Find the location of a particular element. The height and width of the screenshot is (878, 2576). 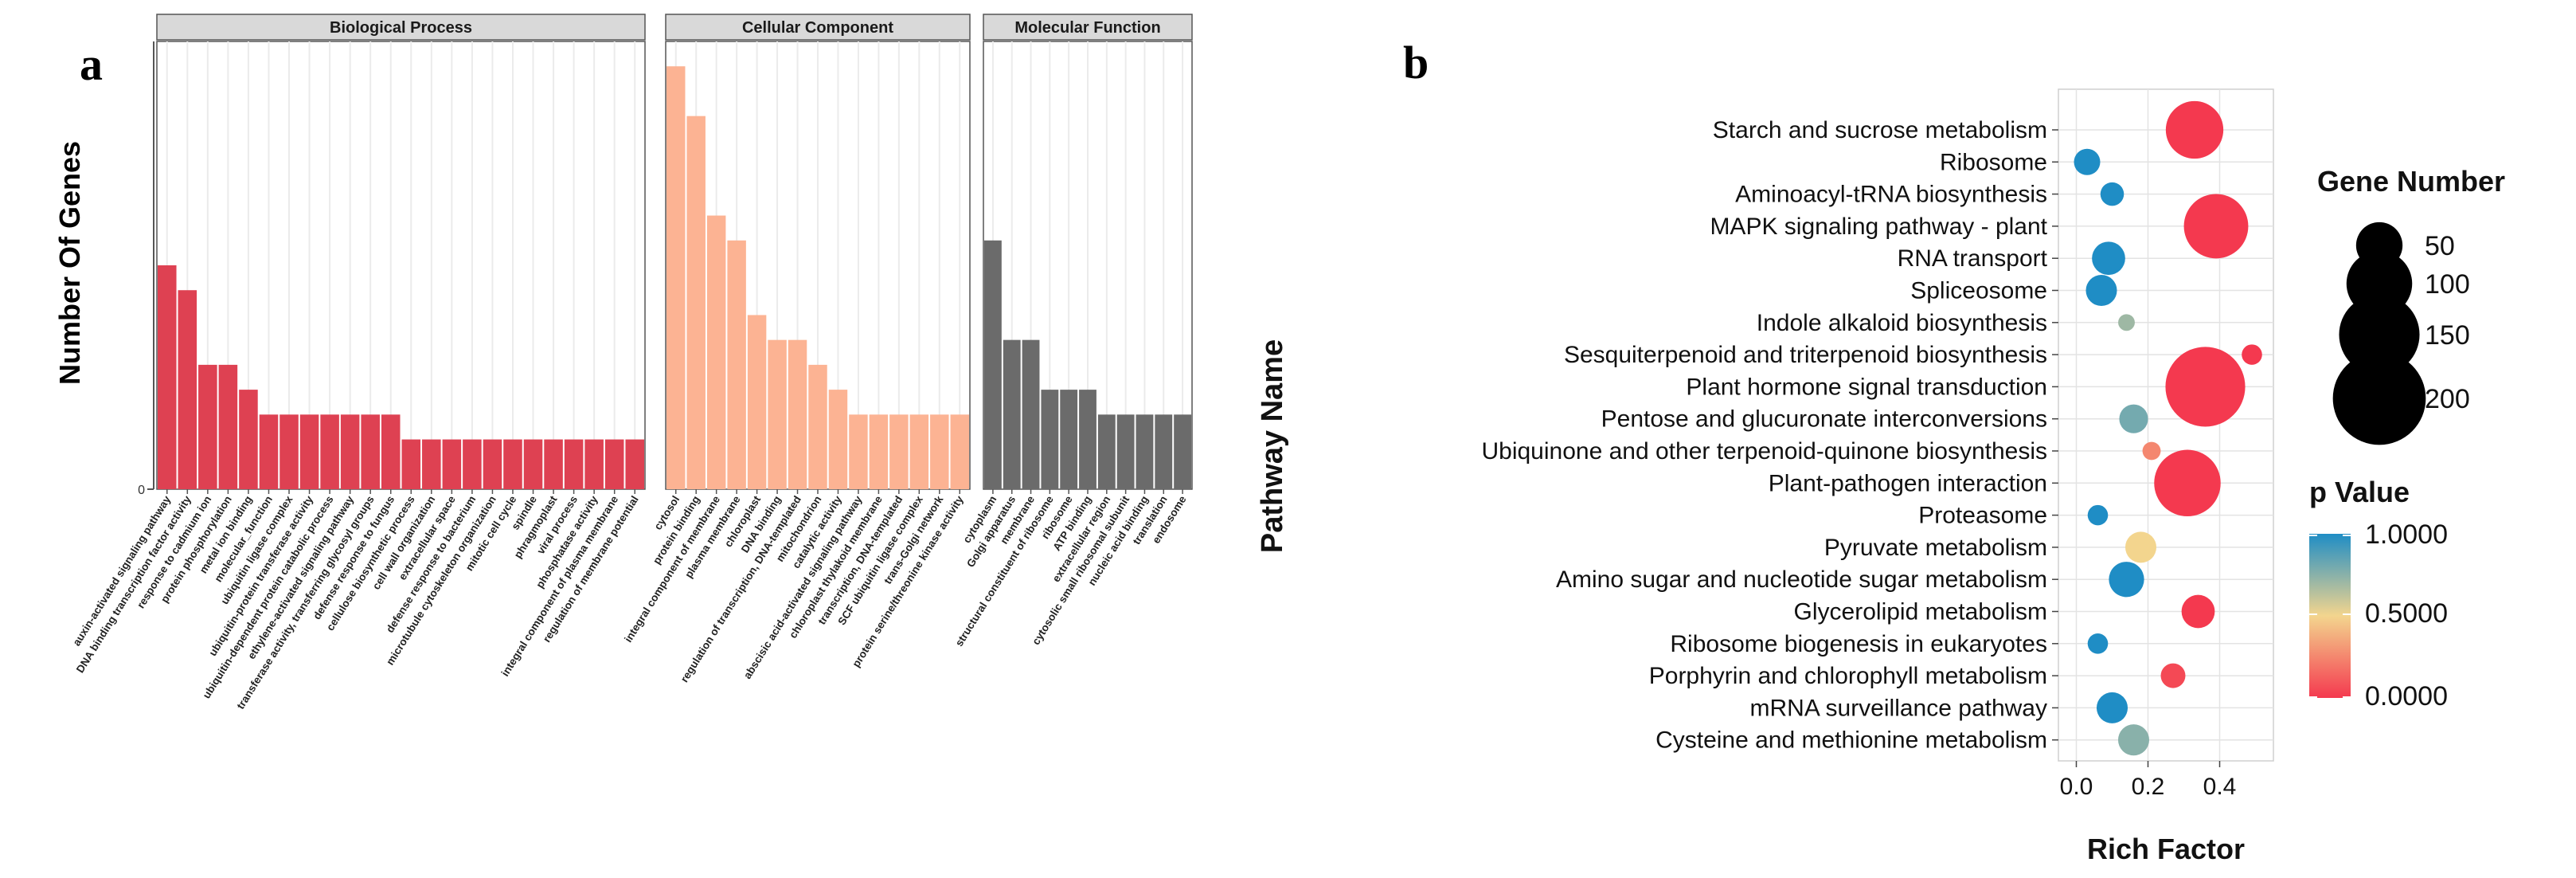

b-pathway-label: mRNA surveillance pathway is located at coordinates (1899, 708).